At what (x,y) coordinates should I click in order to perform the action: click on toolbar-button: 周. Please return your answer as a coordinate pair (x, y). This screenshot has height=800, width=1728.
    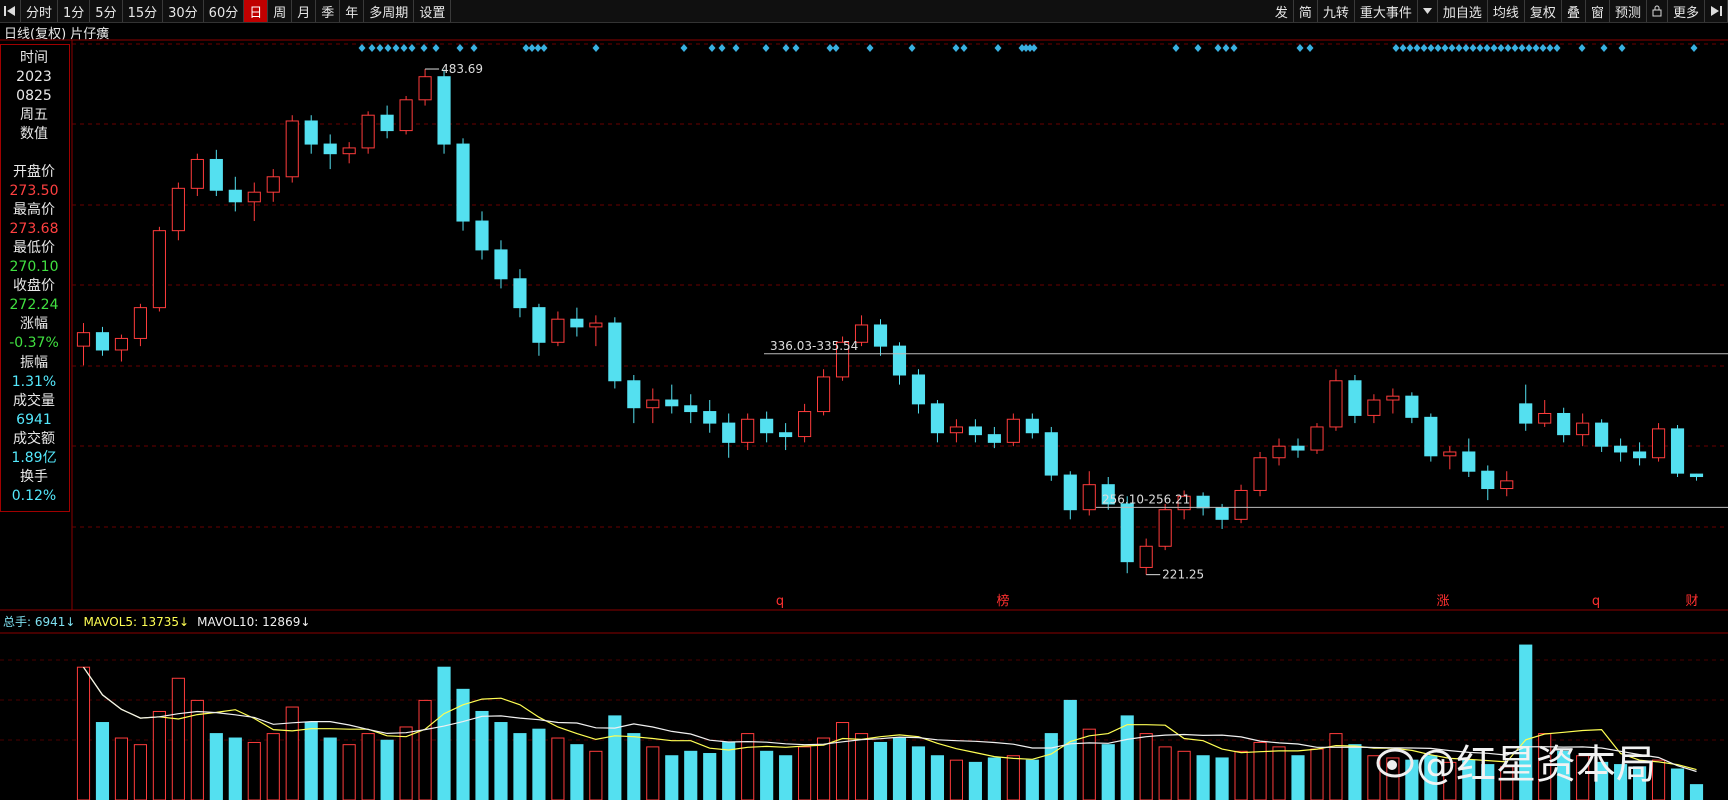
    Looking at the image, I should click on (280, 11).